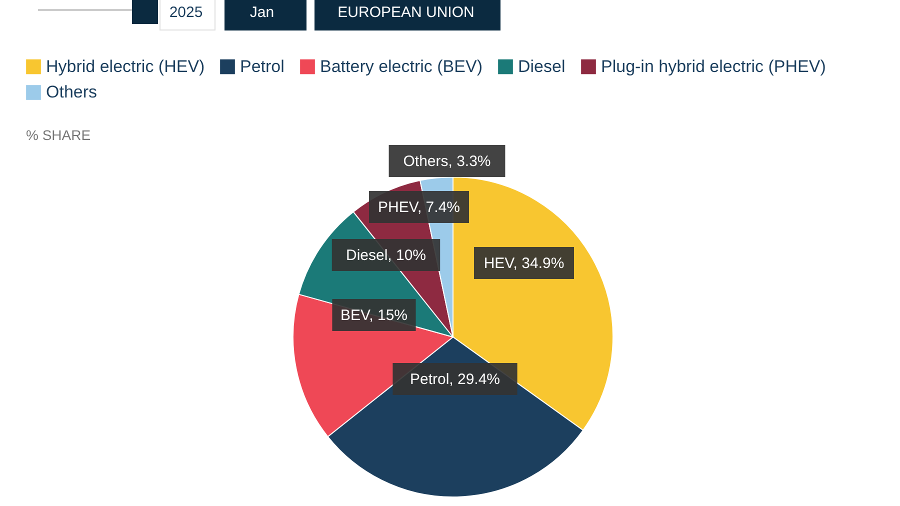 Image resolution: width=900 pixels, height=506 pixels. What do you see at coordinates (455, 379) in the screenshot?
I see `data-label: Petrol, 29.4%` at bounding box center [455, 379].